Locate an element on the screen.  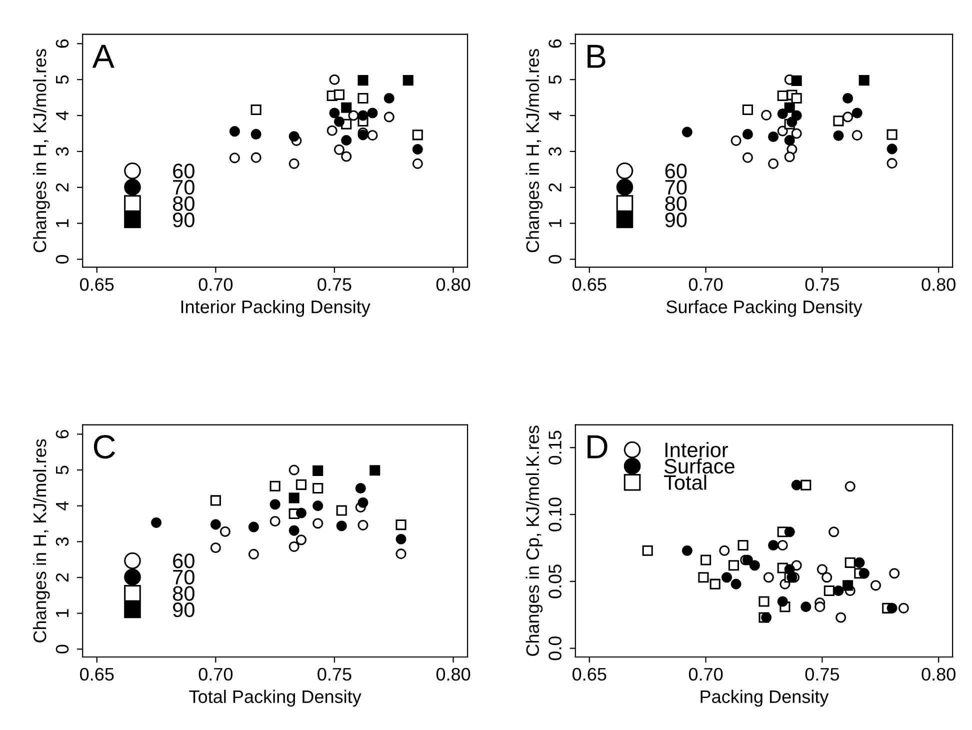
legend-label: Interior is located at coordinates (696, 450).